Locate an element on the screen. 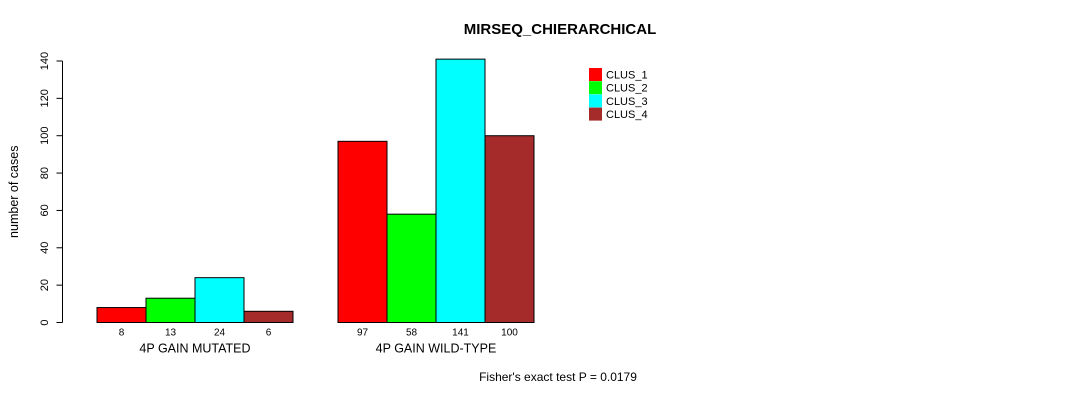 The width and height of the screenshot is (1090, 400). legend-label-clus_4: CLUS_4 is located at coordinates (627, 115).